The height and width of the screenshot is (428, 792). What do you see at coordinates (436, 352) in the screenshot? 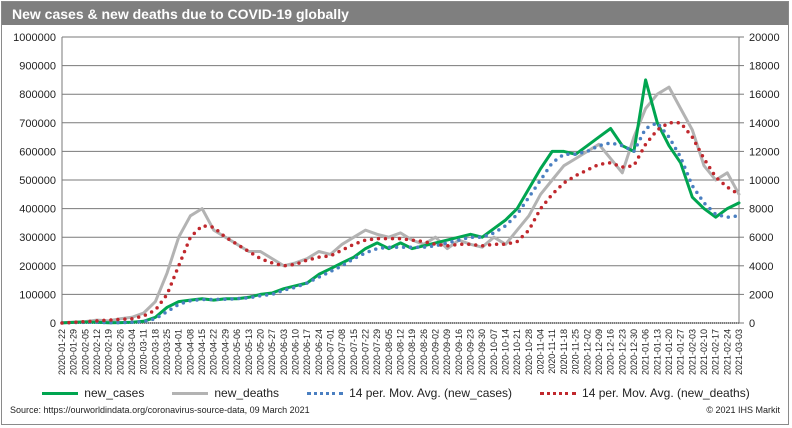
I see `x-tick-label: 2020-09-02` at bounding box center [436, 352].